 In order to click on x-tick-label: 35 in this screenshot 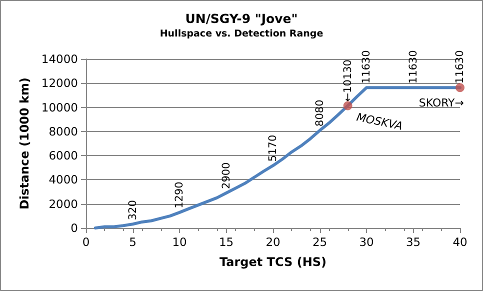, I will do `click(413, 242)`.